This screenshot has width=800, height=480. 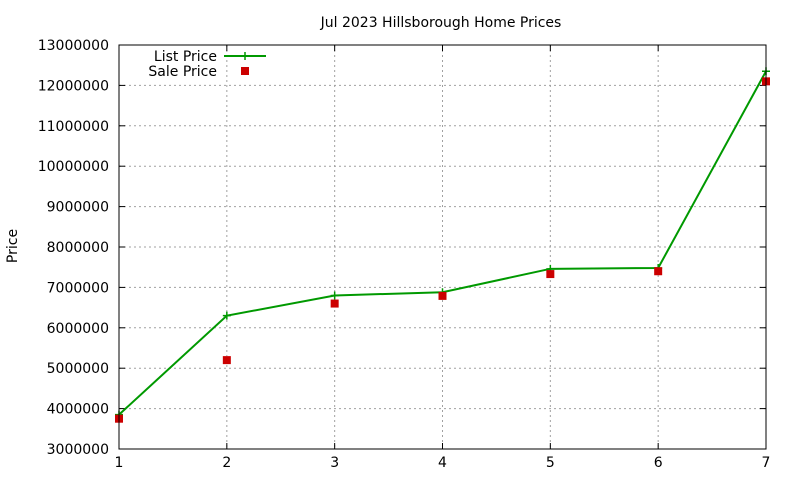 I want to click on x-tick-label: 7, so click(x=766, y=463).